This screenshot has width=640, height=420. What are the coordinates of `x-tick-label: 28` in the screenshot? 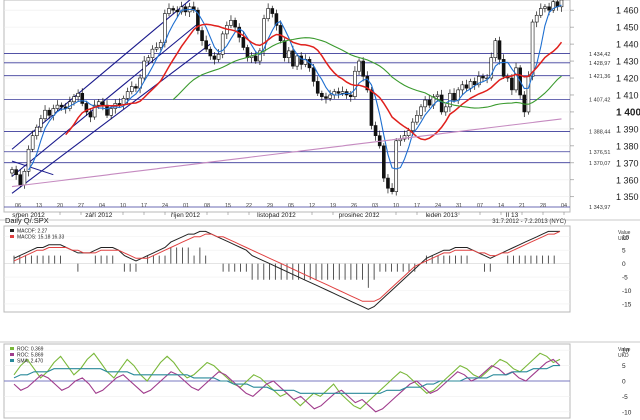 It's located at (543, 206).